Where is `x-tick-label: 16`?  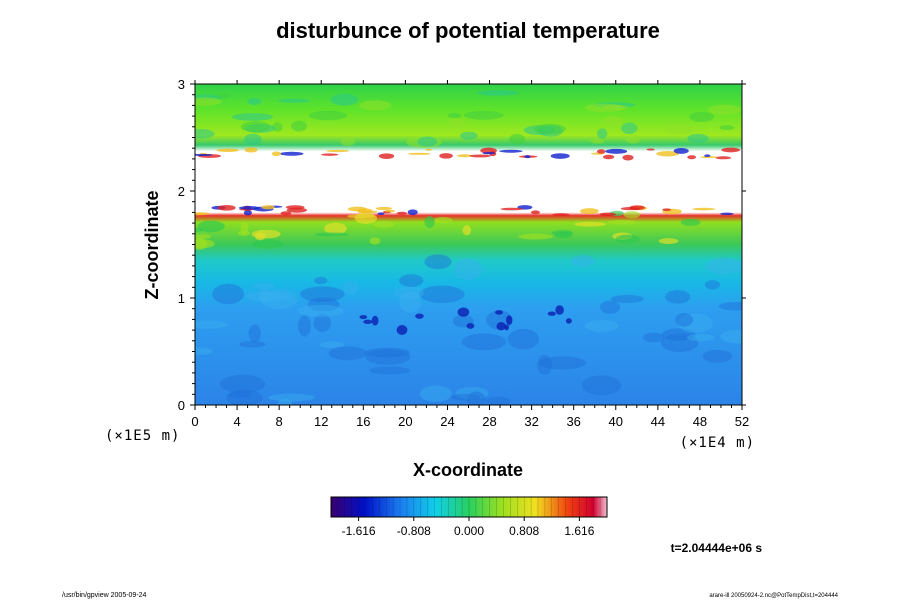 x-tick-label: 16 is located at coordinates (363, 421).